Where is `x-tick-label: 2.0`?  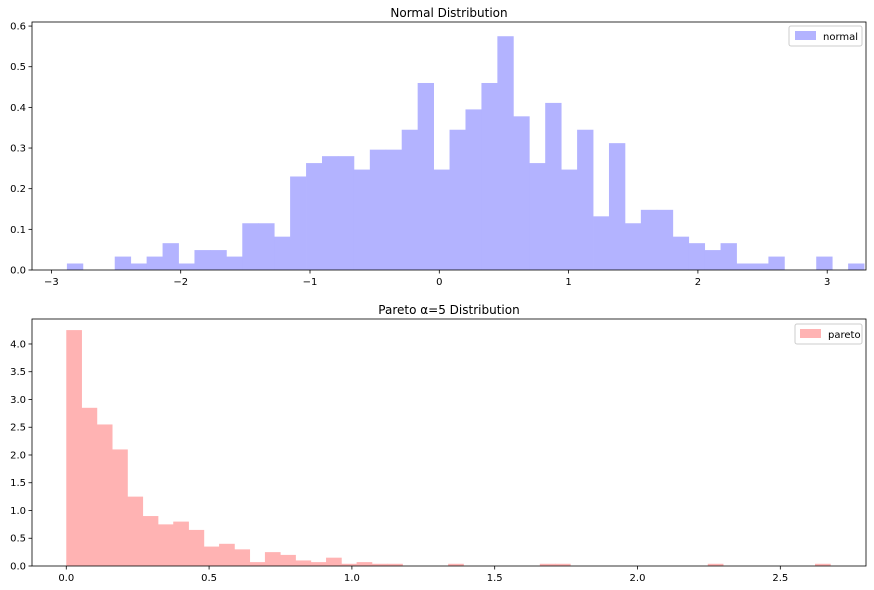 x-tick-label: 2.0 is located at coordinates (638, 578).